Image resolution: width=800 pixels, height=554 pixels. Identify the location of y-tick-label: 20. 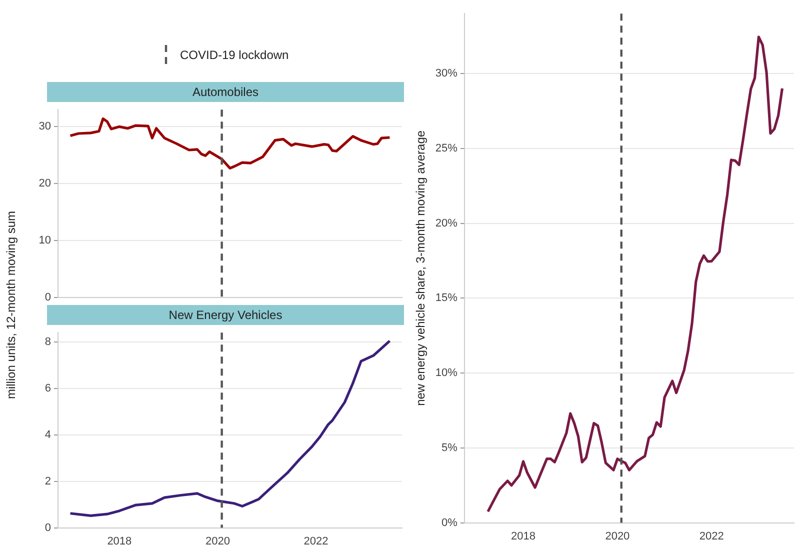
(44, 184).